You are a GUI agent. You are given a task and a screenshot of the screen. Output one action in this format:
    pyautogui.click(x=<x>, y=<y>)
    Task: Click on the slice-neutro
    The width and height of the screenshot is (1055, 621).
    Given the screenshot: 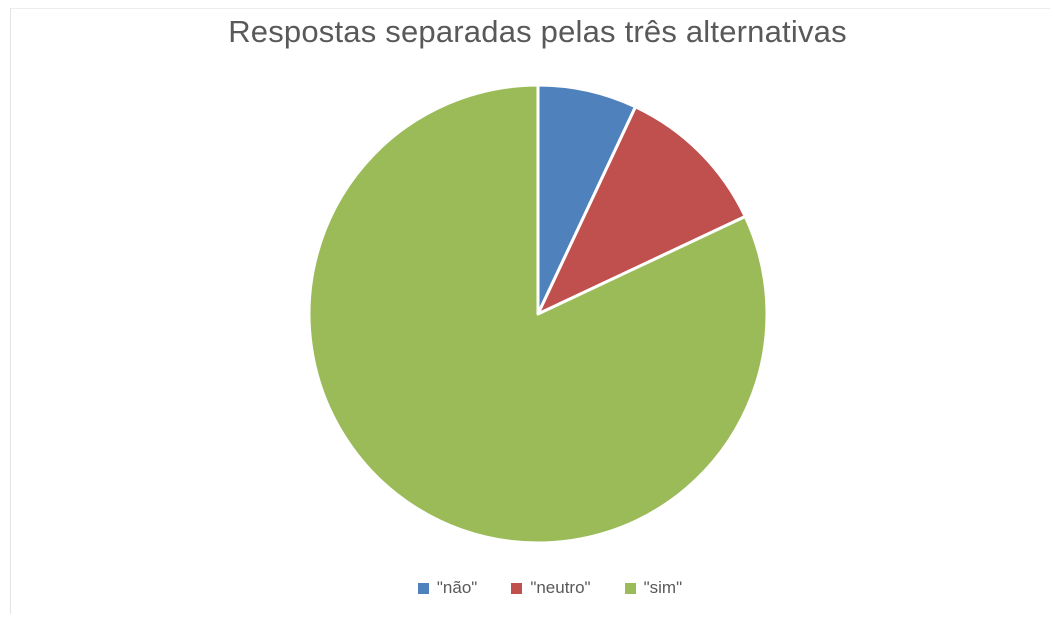 What is the action you would take?
    pyautogui.click(x=641, y=210)
    